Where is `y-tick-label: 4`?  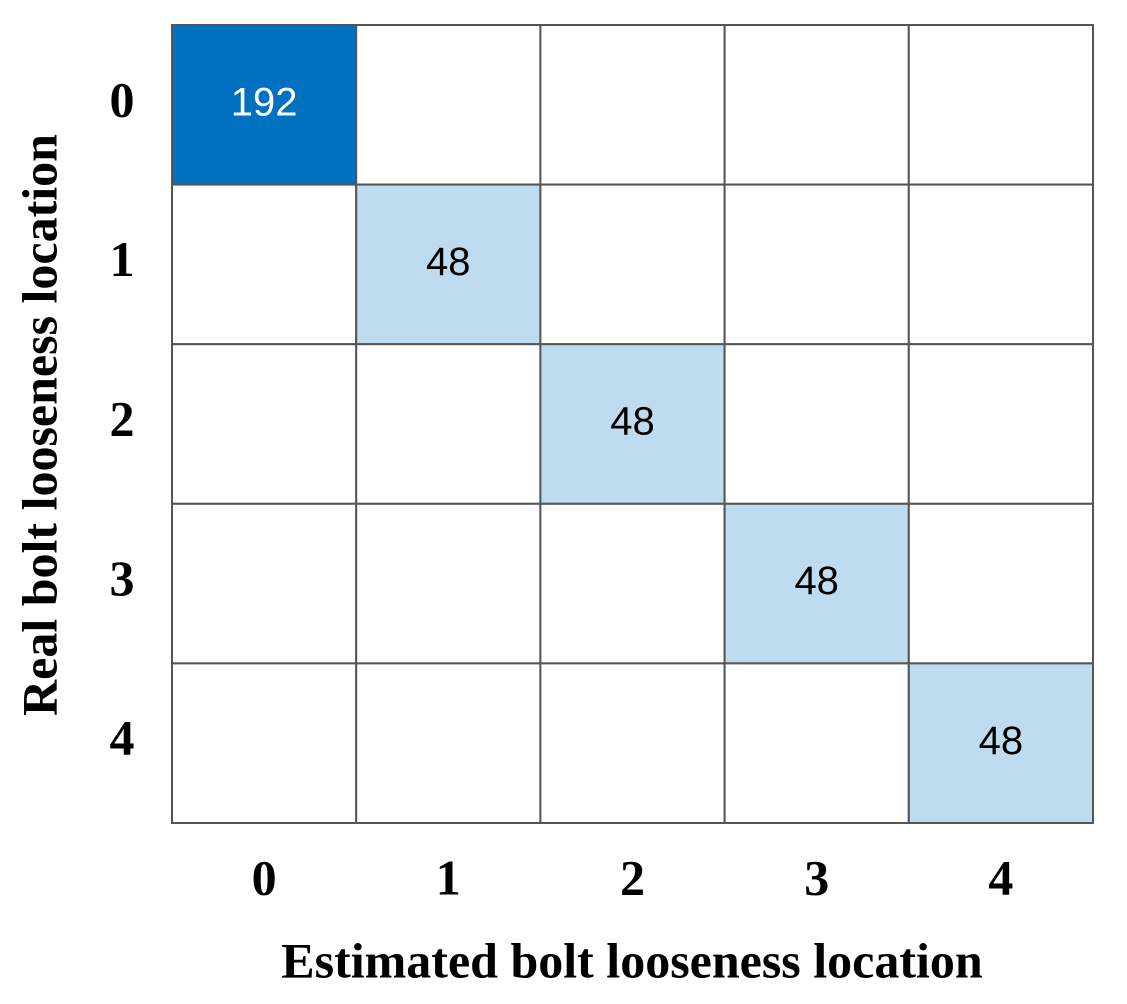
y-tick-label: 4 is located at coordinates (122, 738).